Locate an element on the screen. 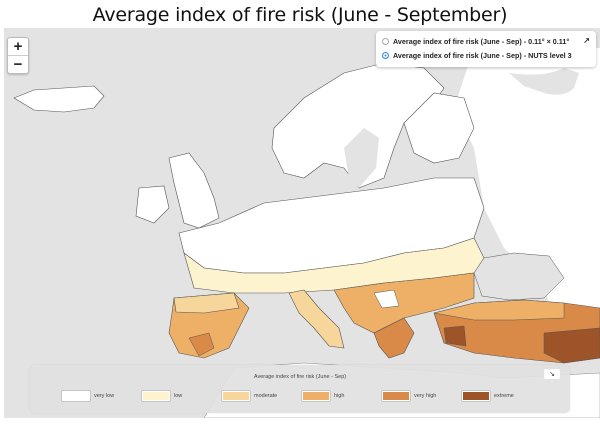 The image size is (600, 426). zoom-control: + − is located at coordinates (18, 55).